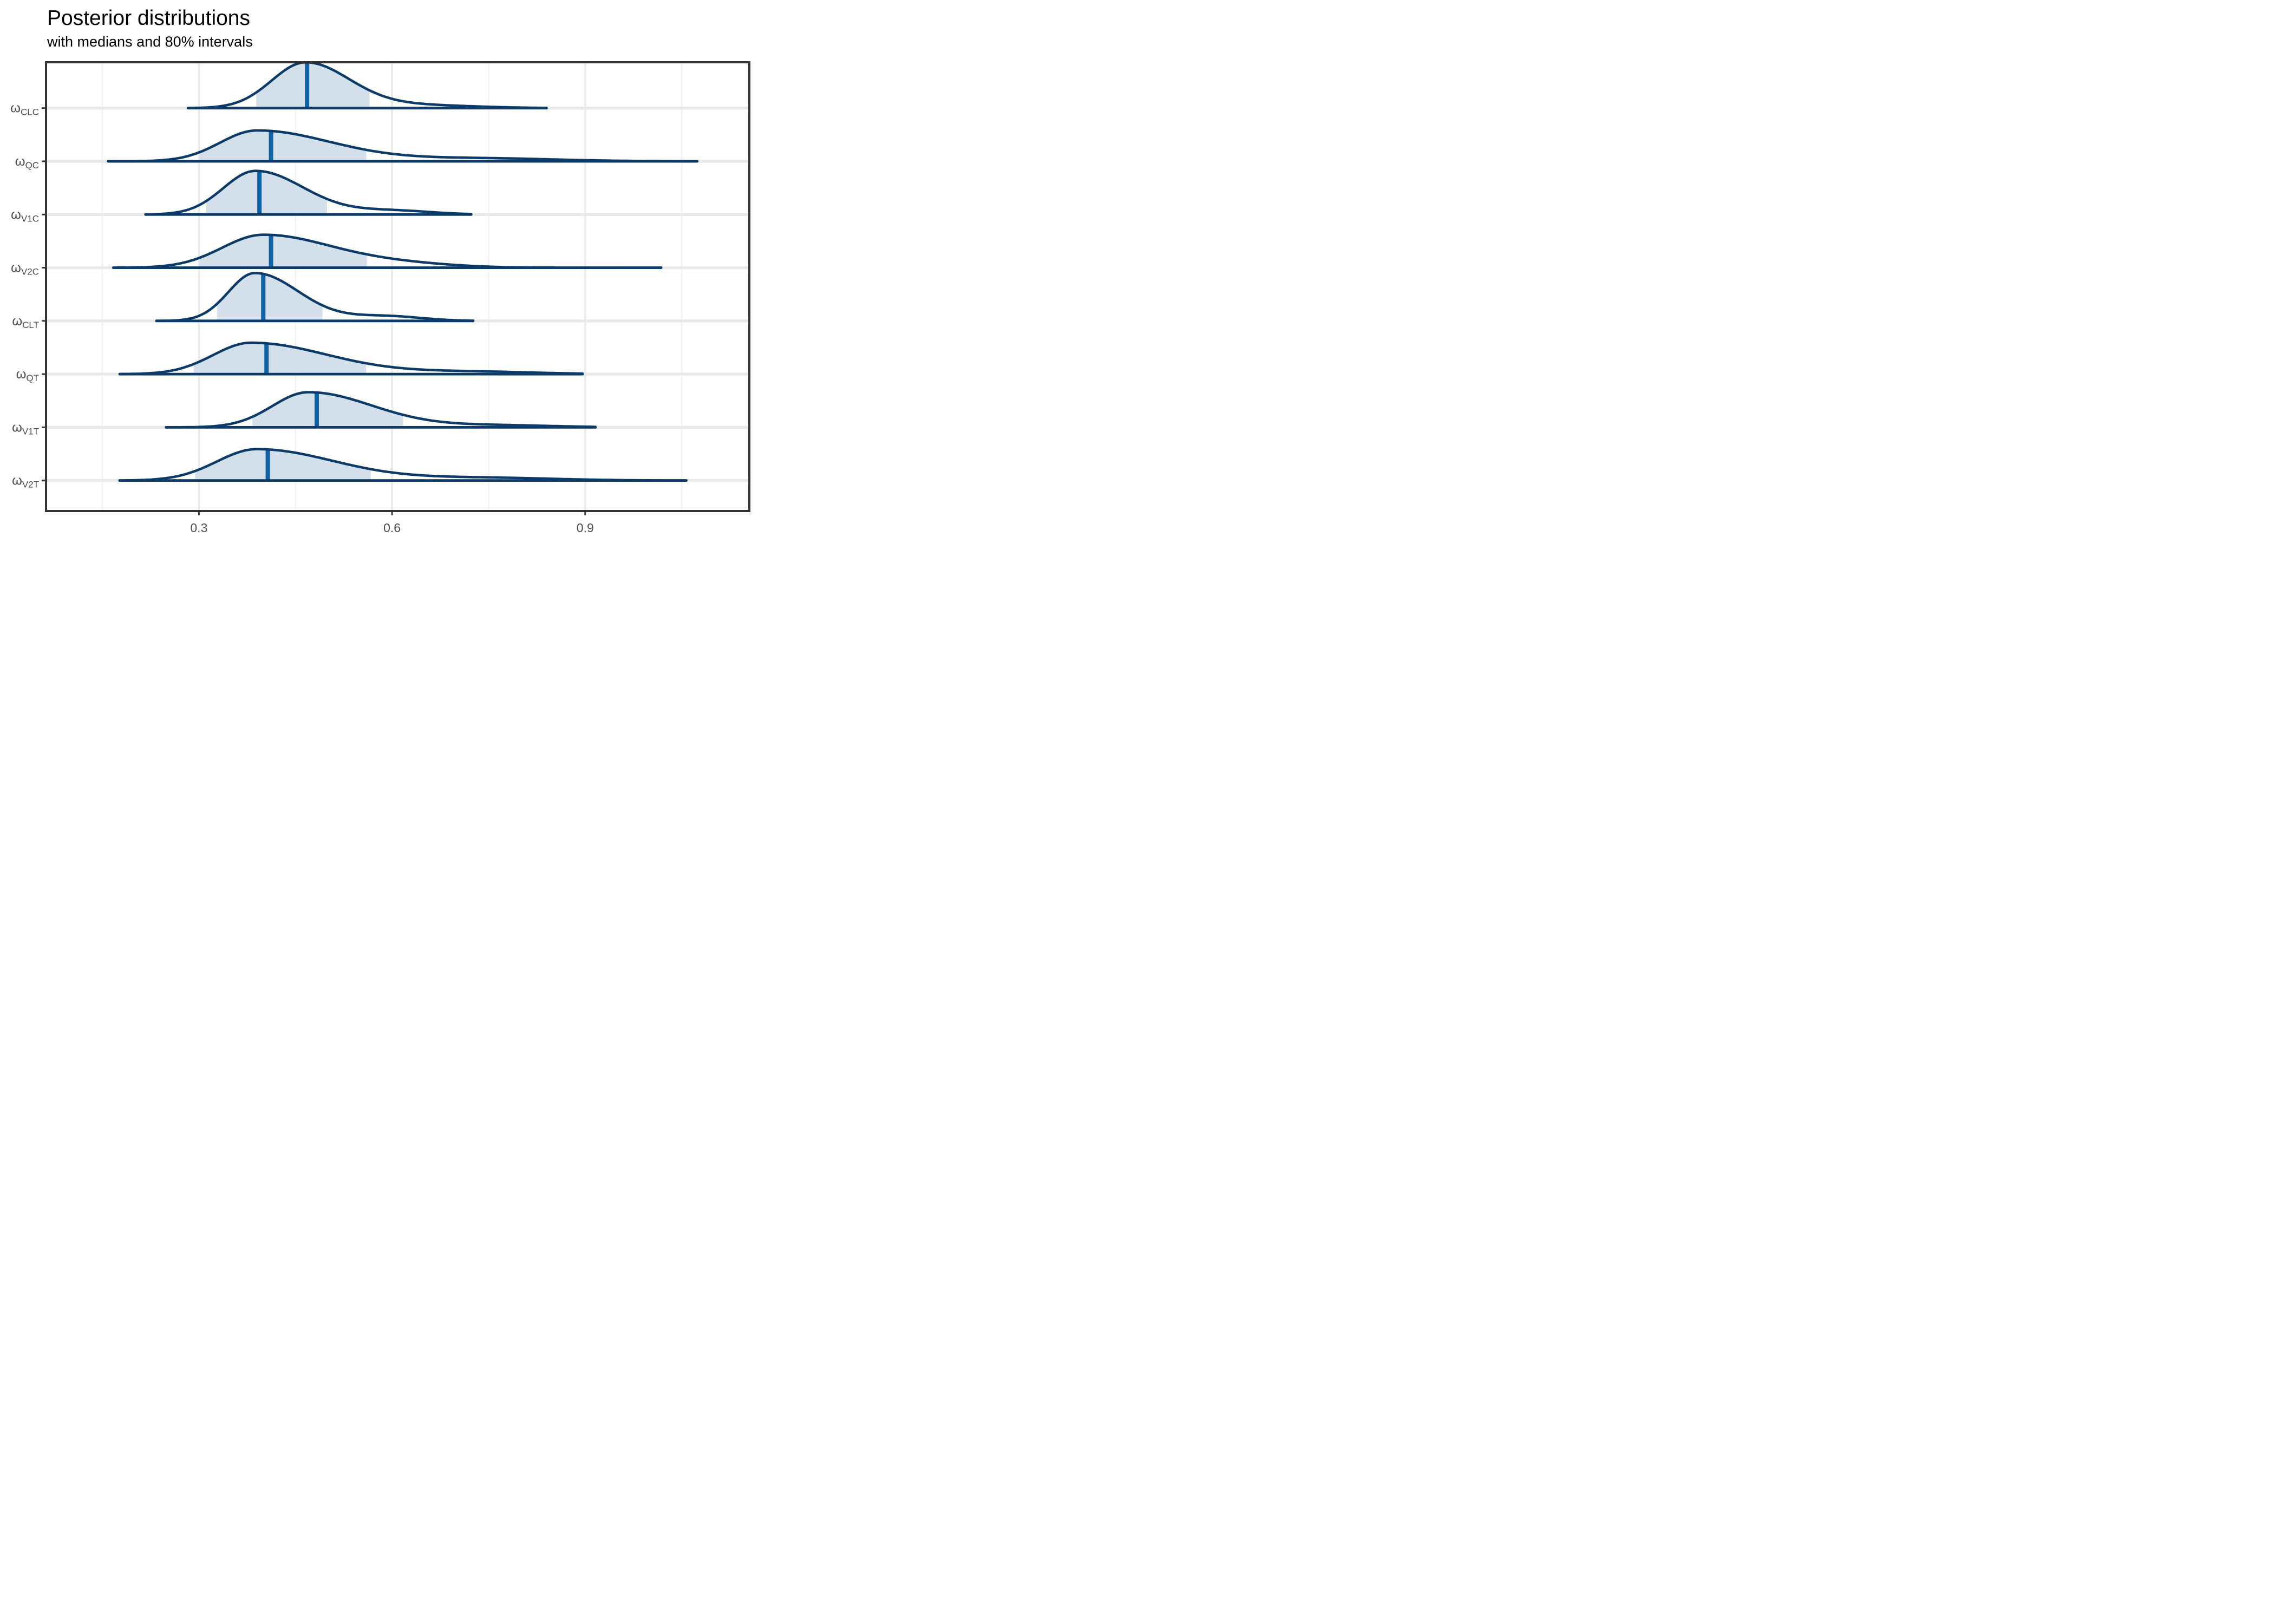 This screenshot has height=1624, width=2274. I want to click on x-tick-label: 0.9, so click(586, 528).